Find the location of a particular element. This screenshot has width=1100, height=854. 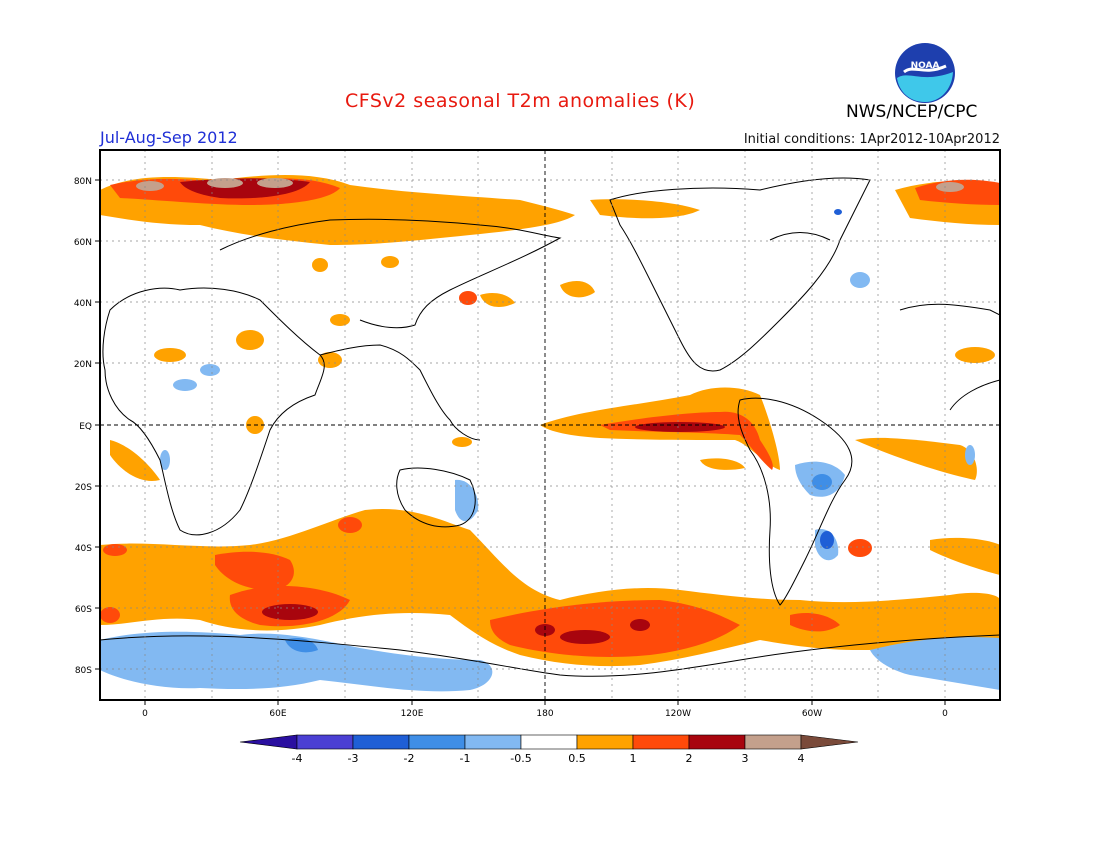

lon-label: 120W is located at coordinates (678, 714).